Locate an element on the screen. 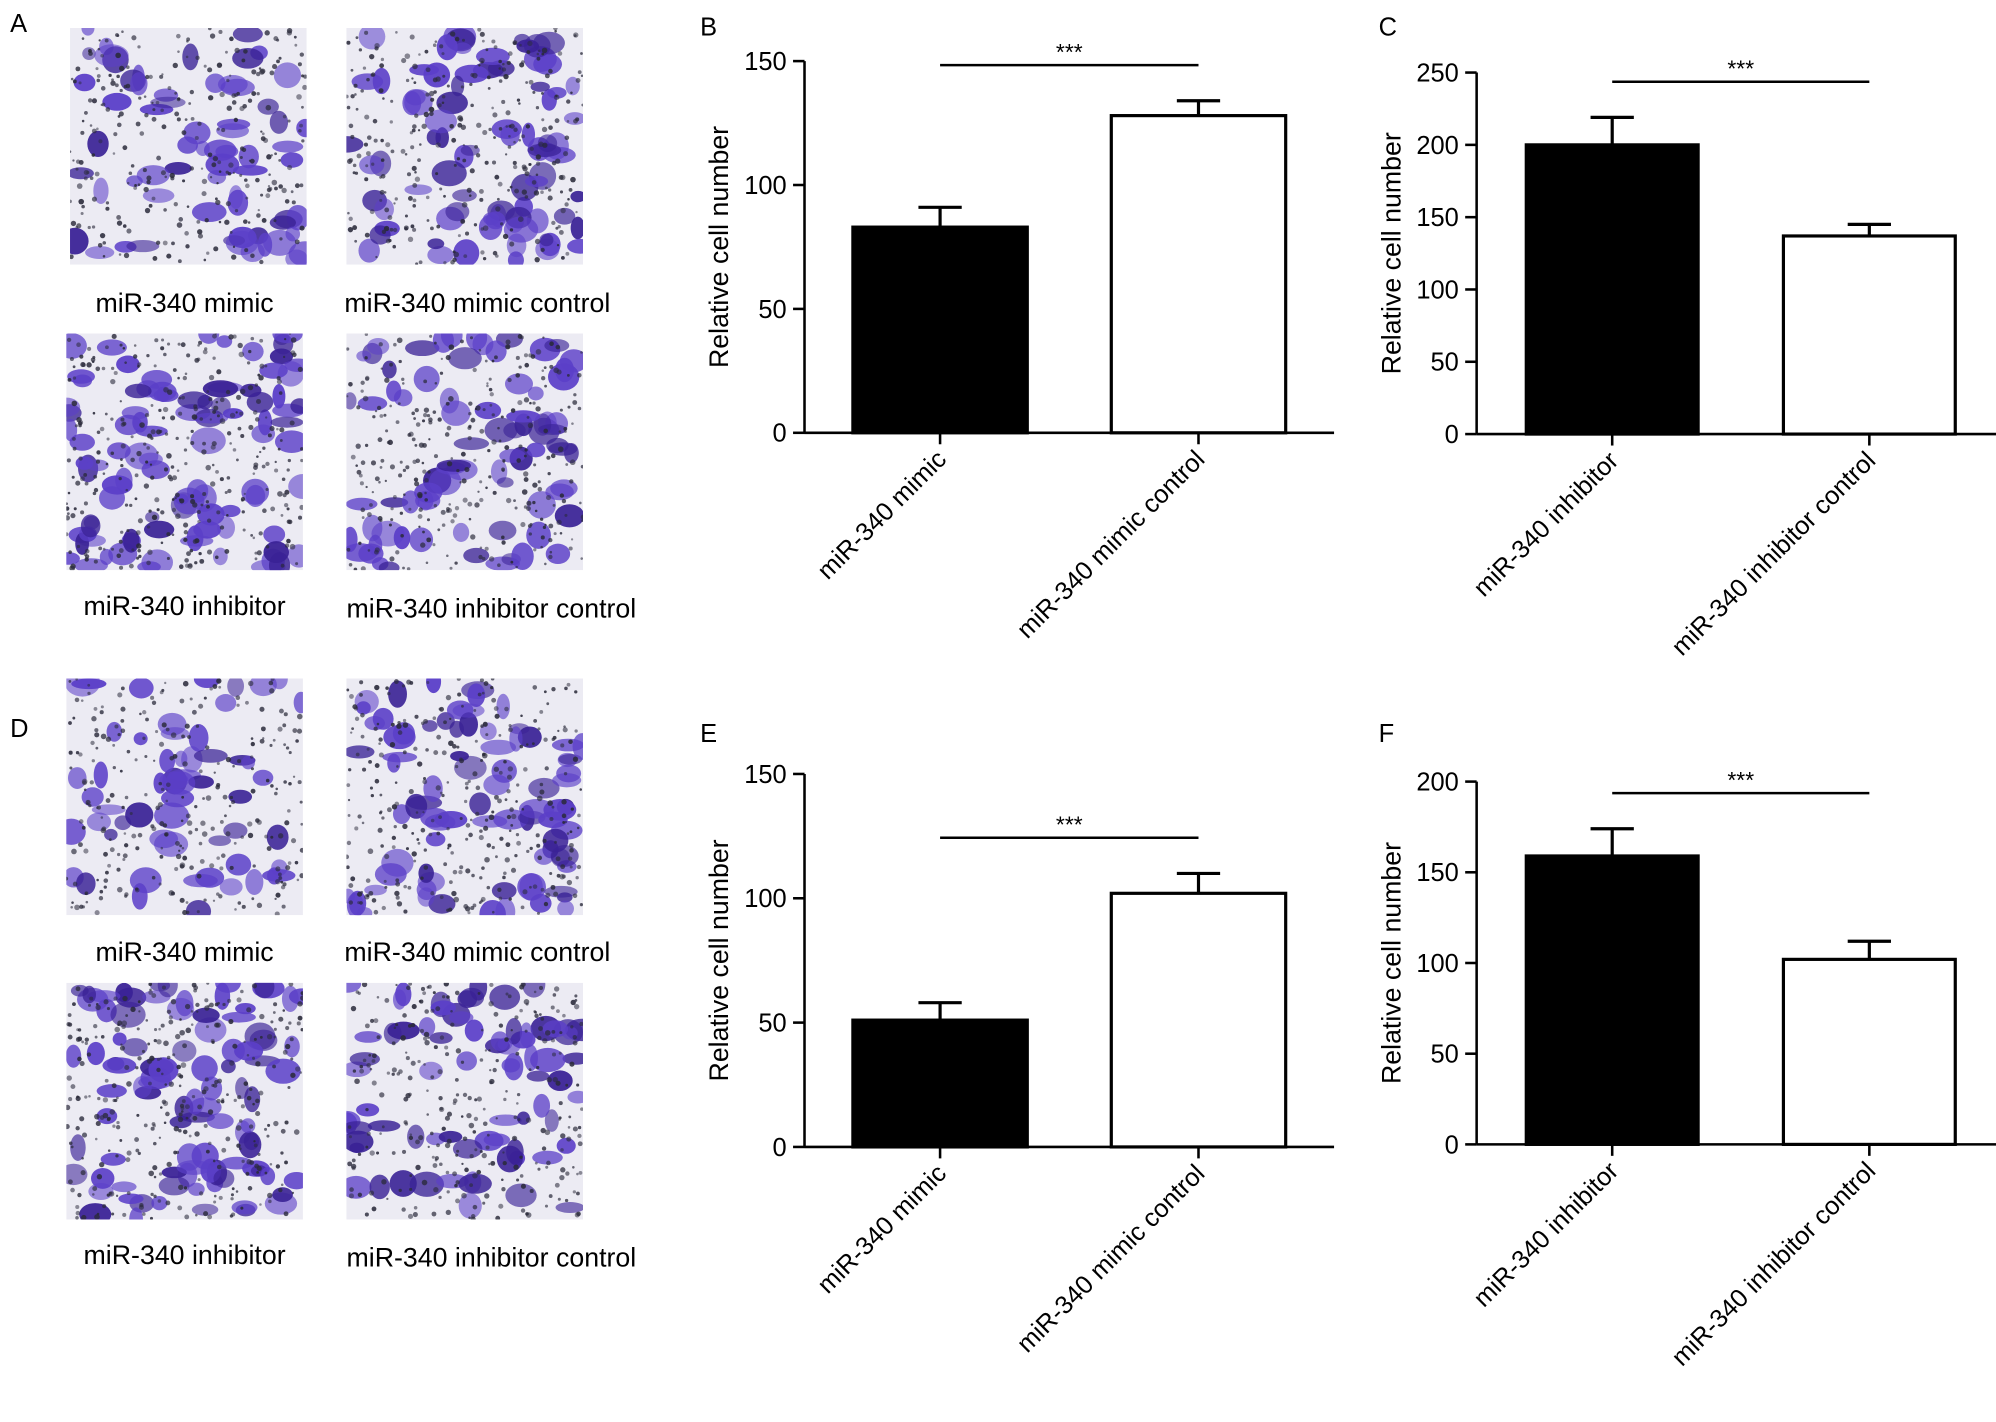 Image resolution: width=1996 pixels, height=1422 pixels. panel-letter-d: D is located at coordinates (19, 729).